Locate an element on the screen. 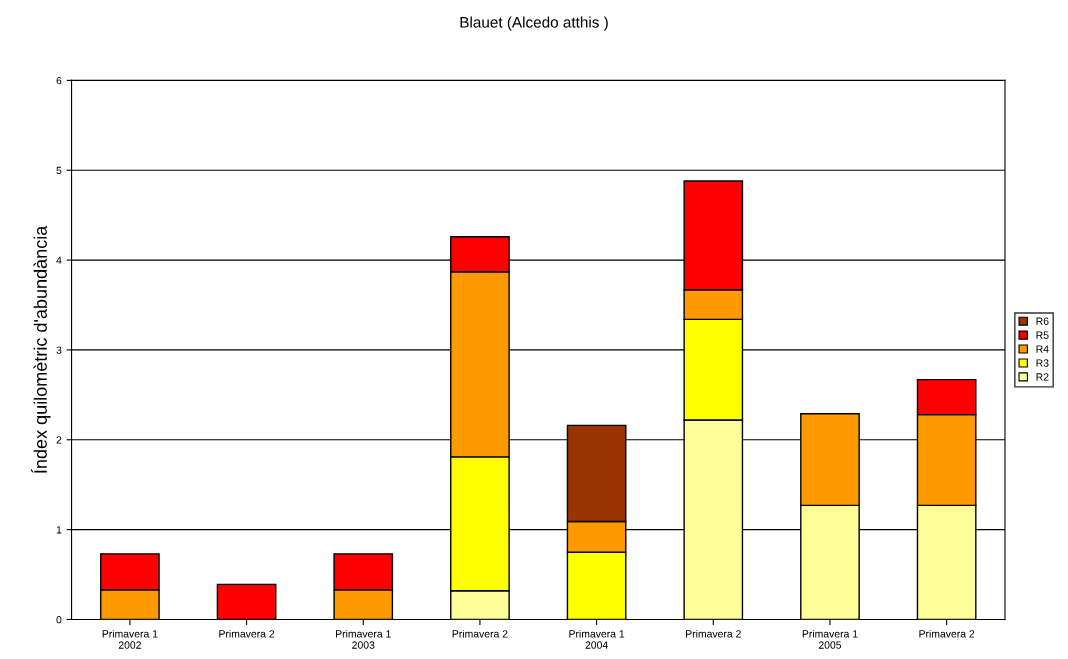 The width and height of the screenshot is (1068, 659). y-tick-label: 5 is located at coordinates (59, 170).